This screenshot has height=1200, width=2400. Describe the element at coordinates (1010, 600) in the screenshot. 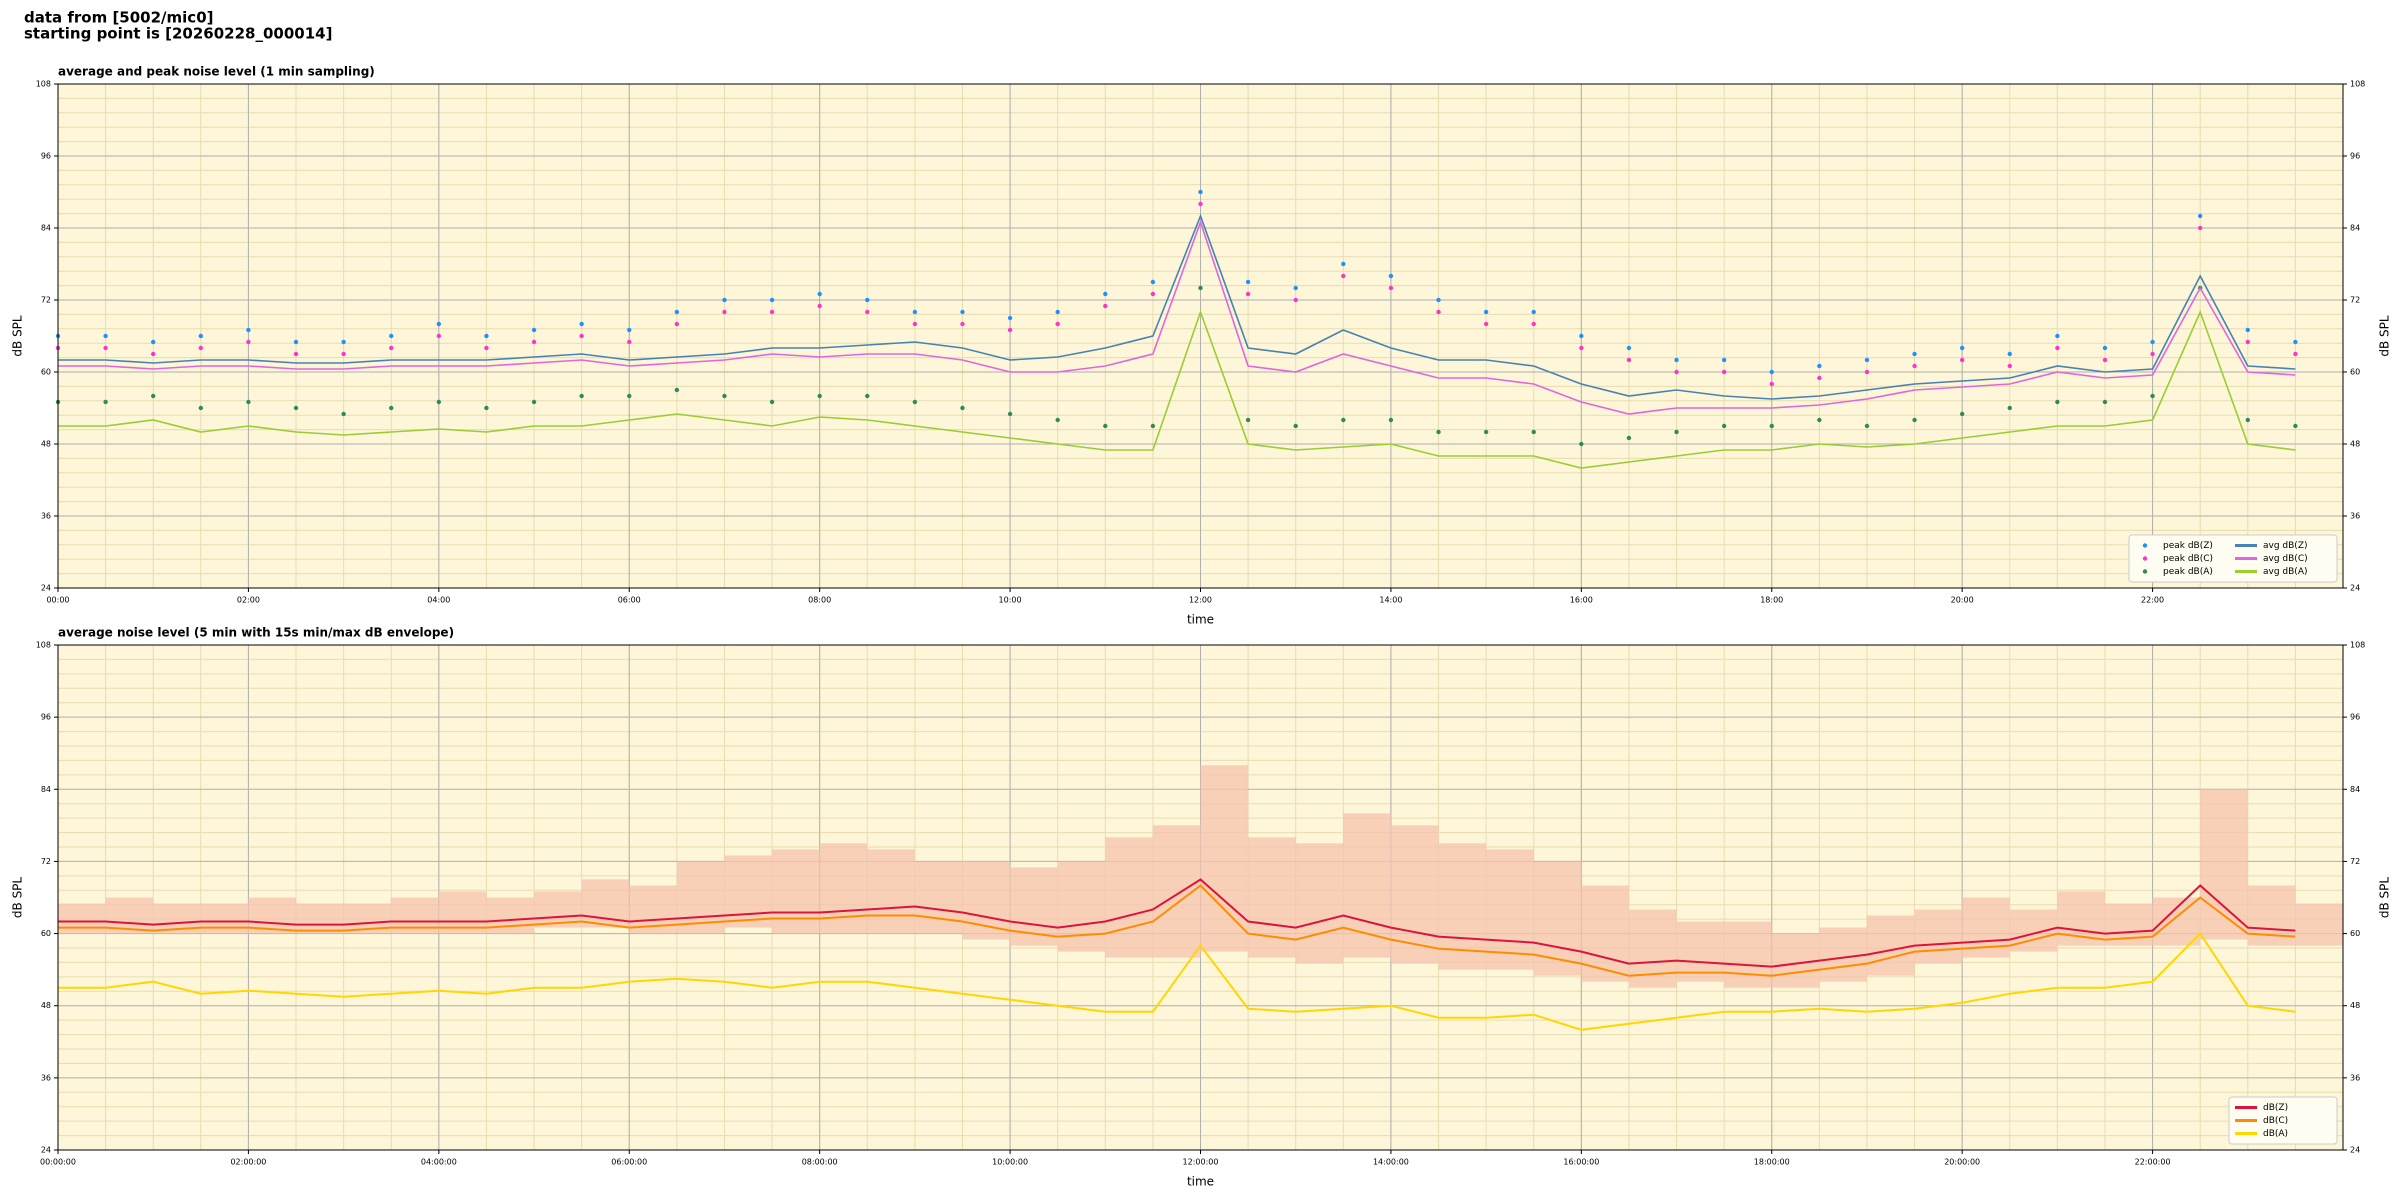

I see `x-tick-label: 10:00` at that location.